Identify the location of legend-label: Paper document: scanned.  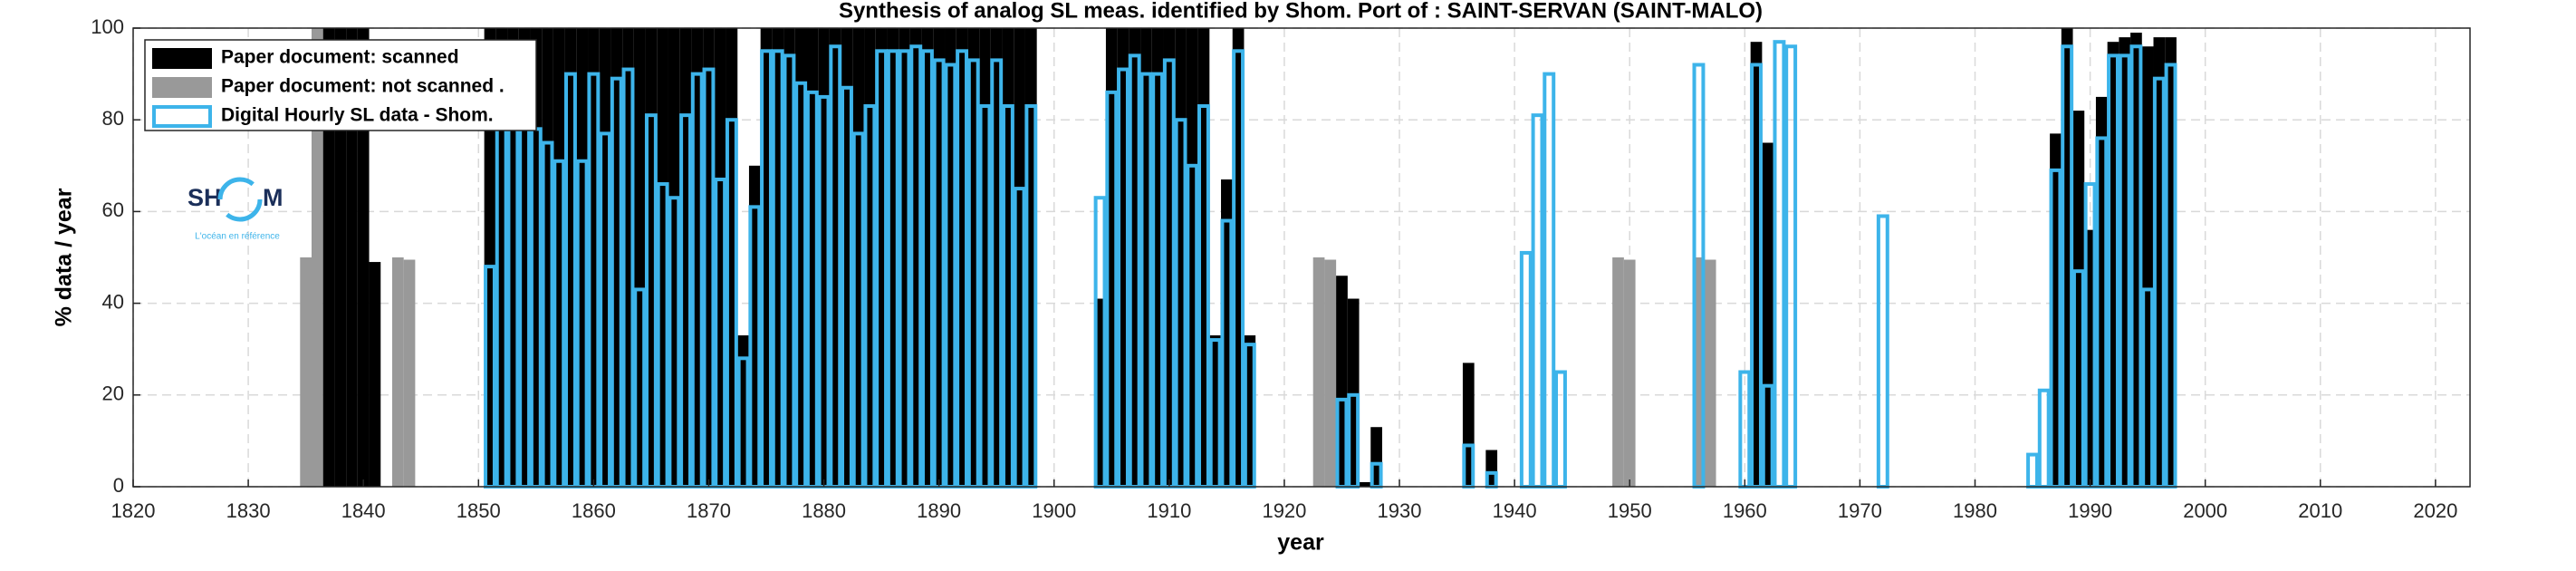
(340, 57).